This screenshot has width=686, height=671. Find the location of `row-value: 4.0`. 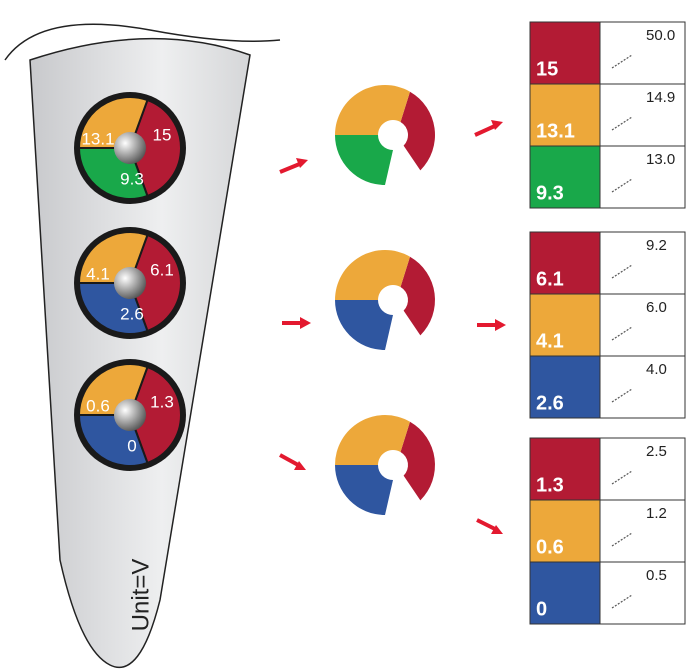

row-value: 4.0 is located at coordinates (656, 369).